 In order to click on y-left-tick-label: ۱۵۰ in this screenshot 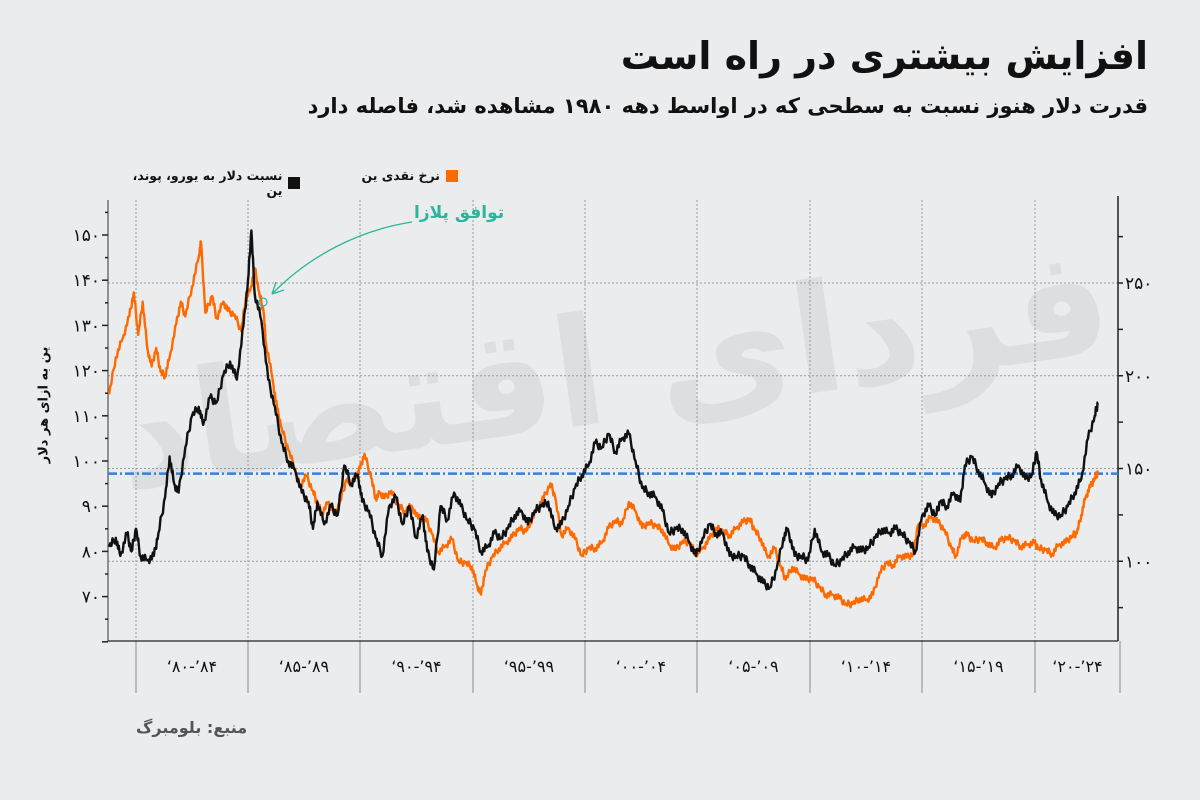, I will do `click(86, 236)`.